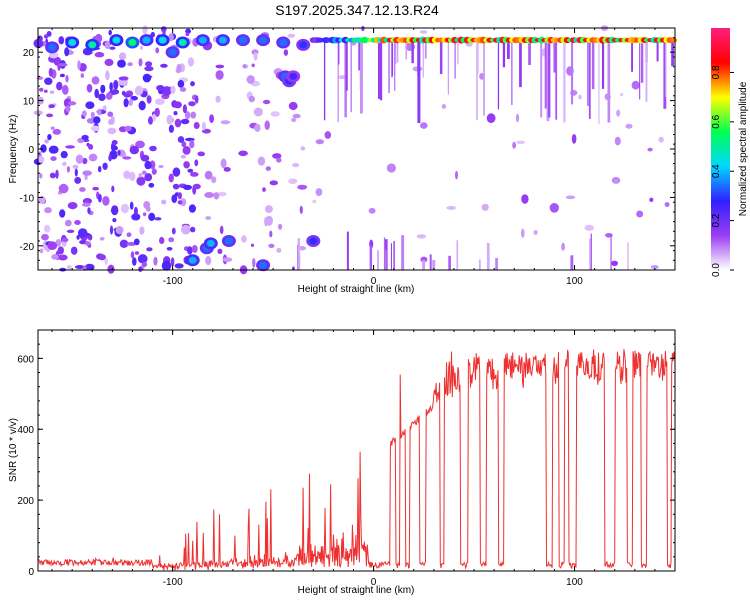  I want to click on spectrogram-xtick-label: 0, so click(374, 281).